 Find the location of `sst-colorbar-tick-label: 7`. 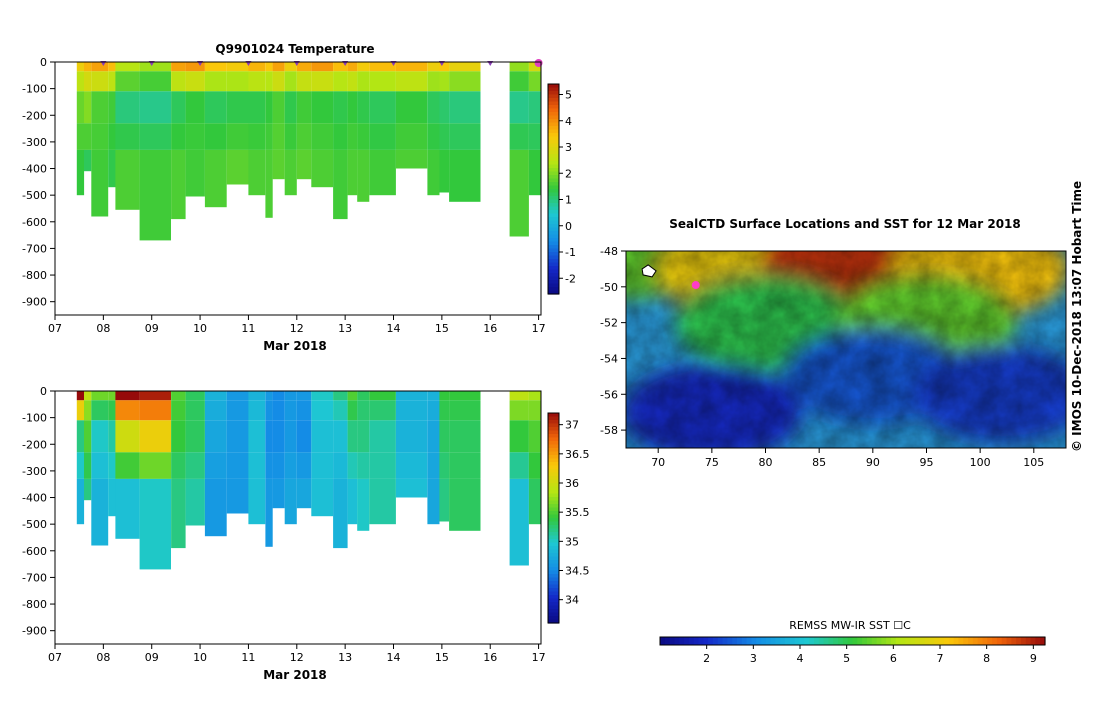

sst-colorbar-tick-label: 7 is located at coordinates (940, 658).